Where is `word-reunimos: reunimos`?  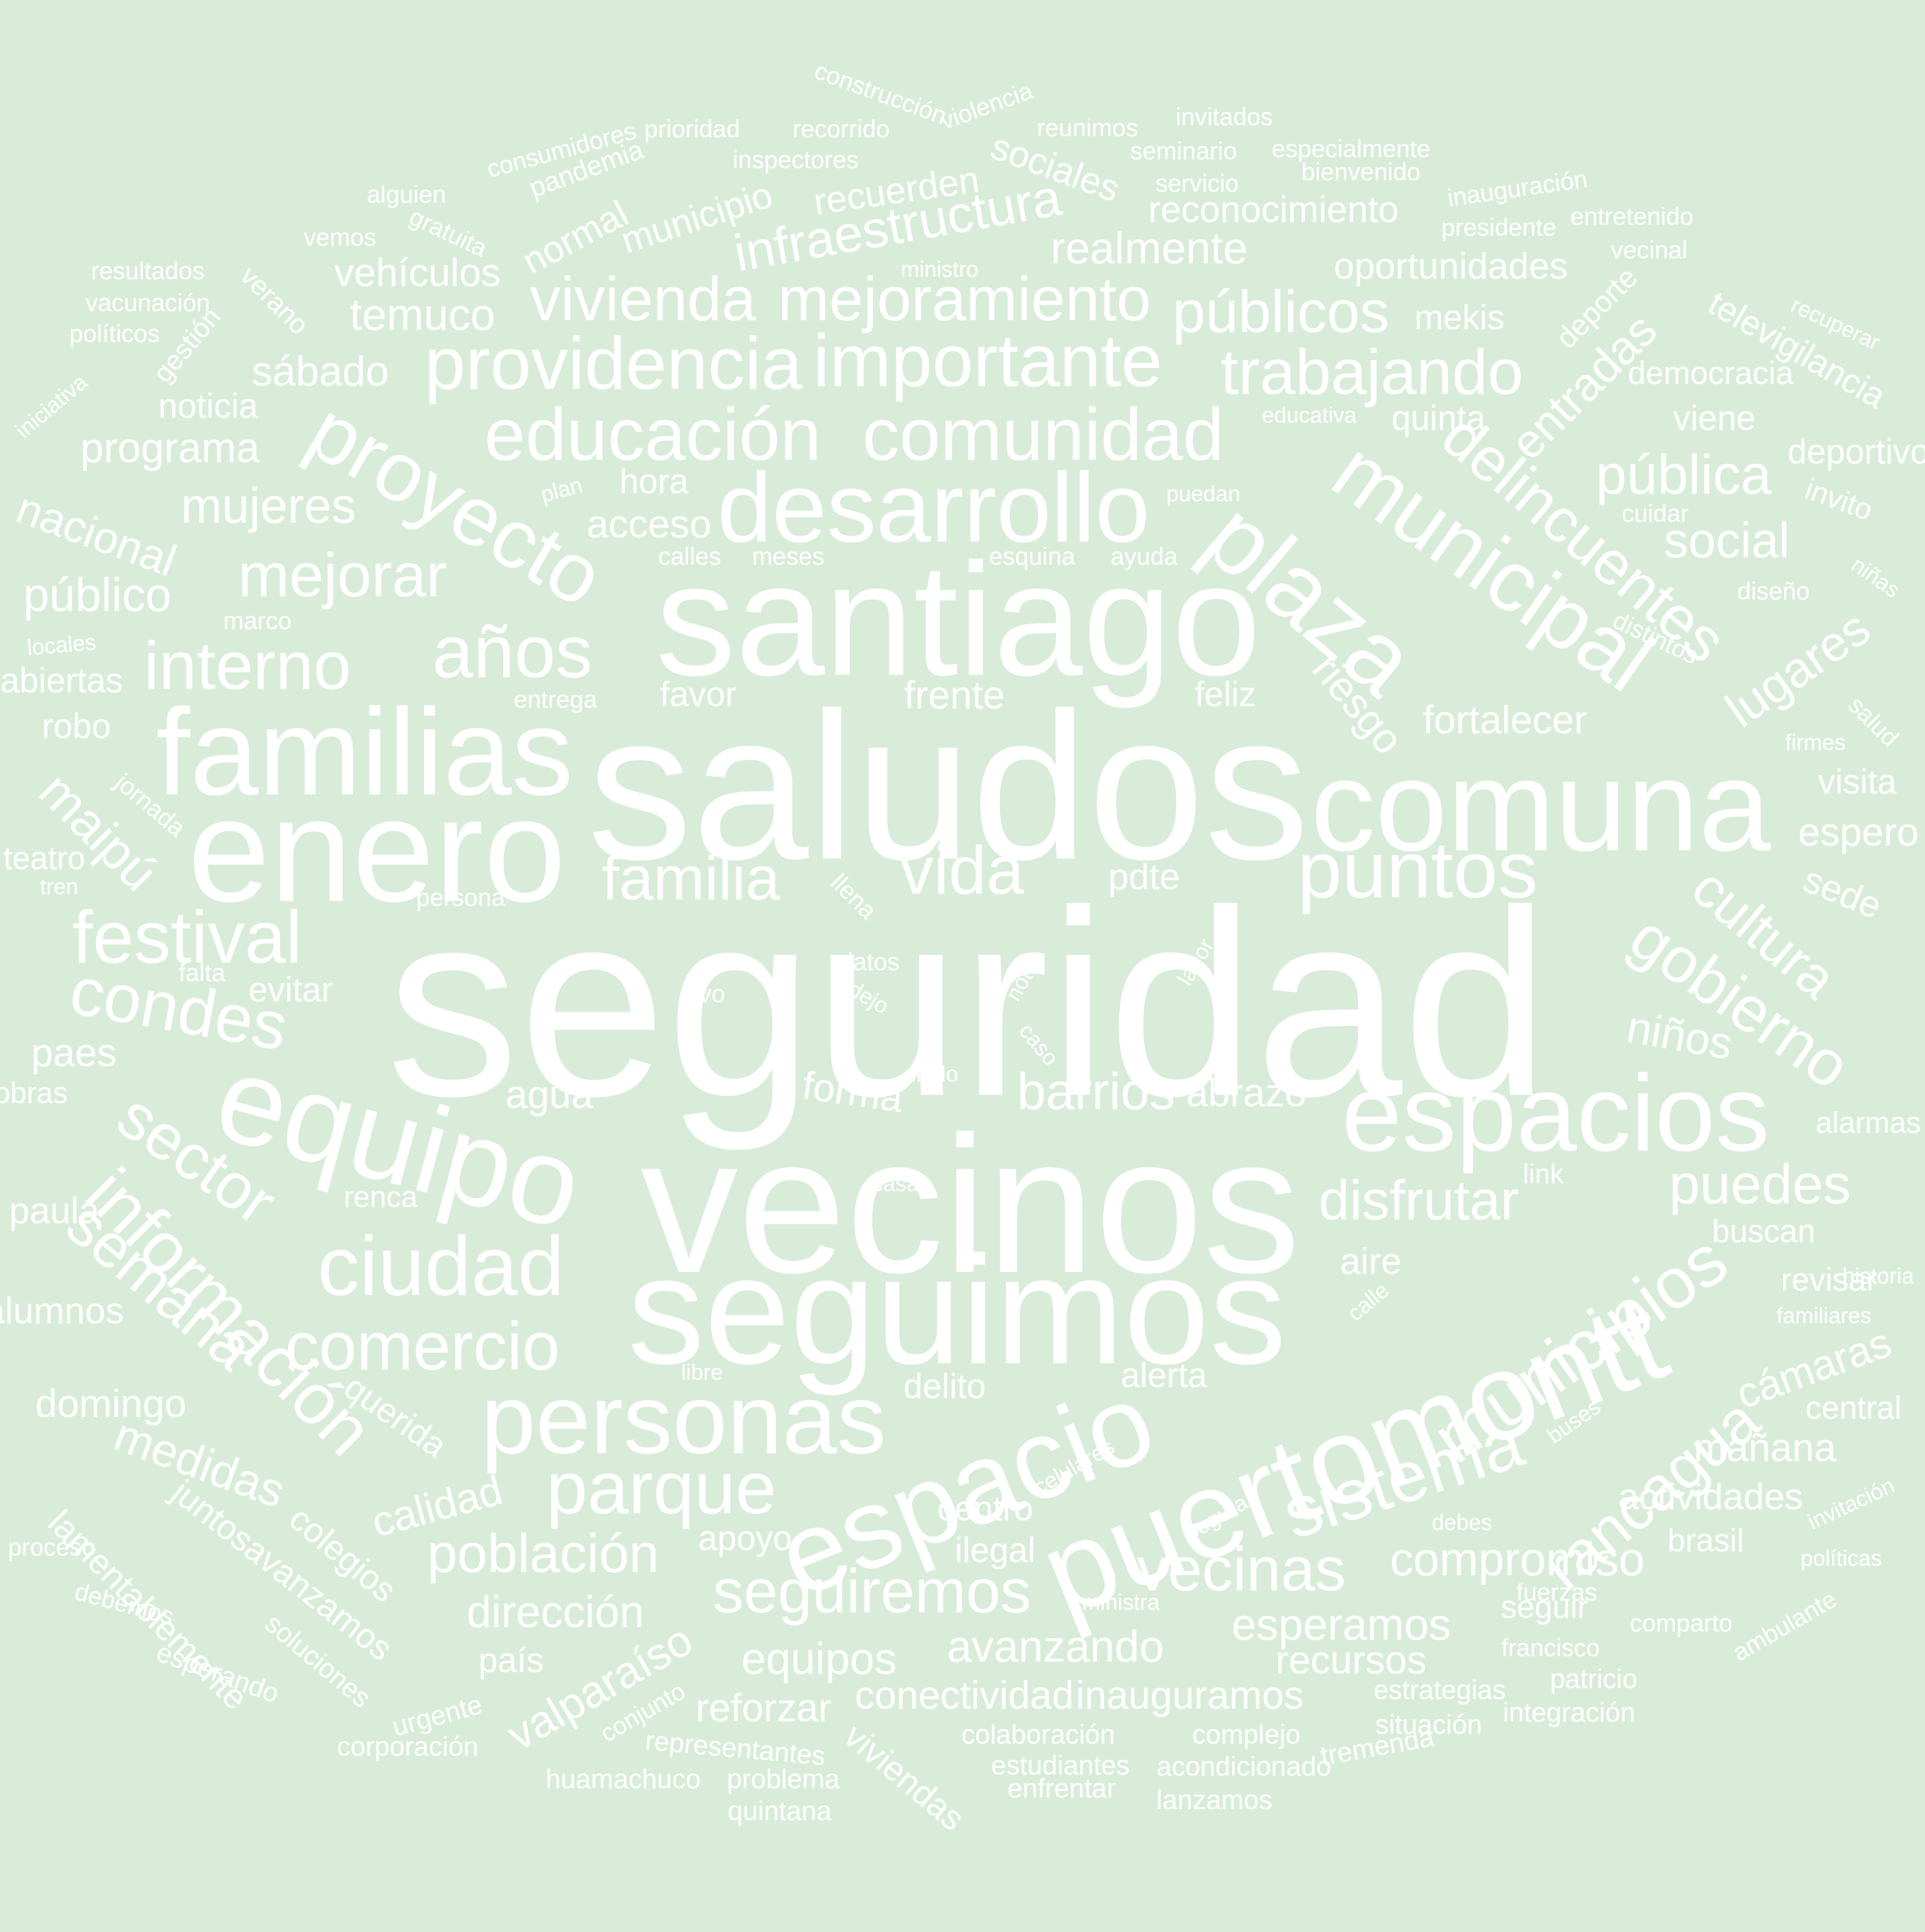 word-reunimos: reunimos is located at coordinates (1087, 128).